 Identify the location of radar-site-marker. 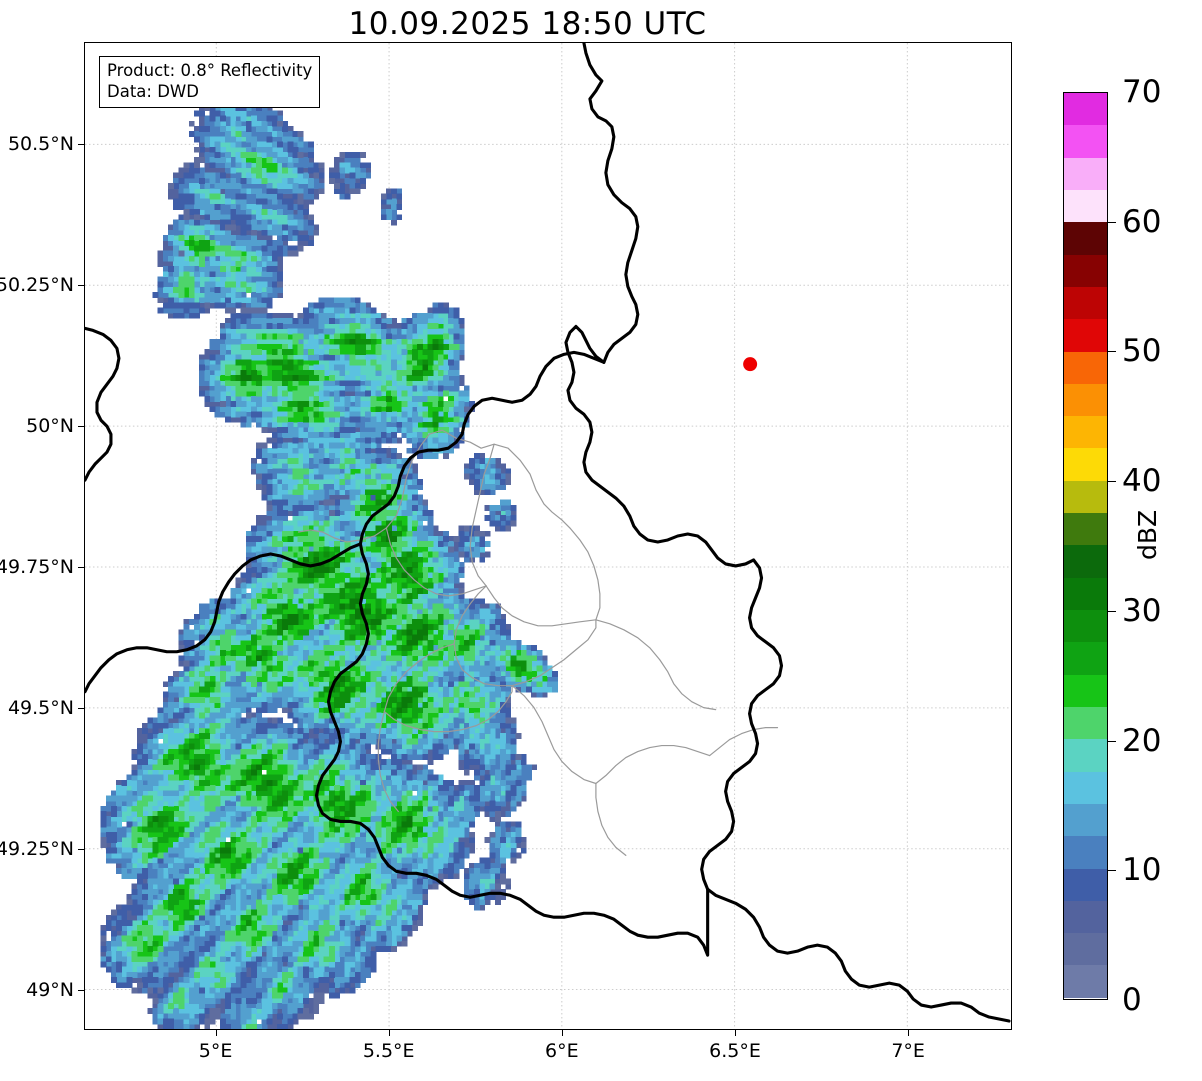
(750, 364).